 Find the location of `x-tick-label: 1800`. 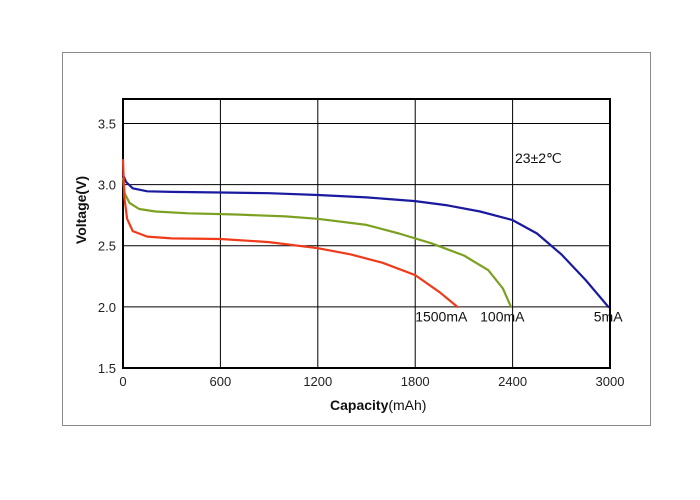

x-tick-label: 1800 is located at coordinates (415, 381).